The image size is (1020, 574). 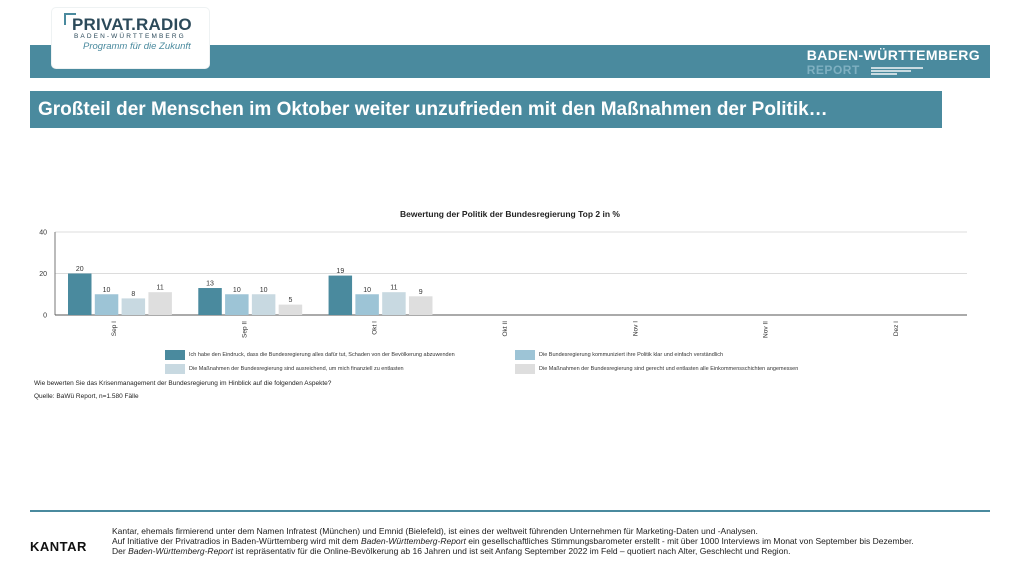 What do you see at coordinates (58, 546) in the screenshot?
I see `kantar-logo: KANTAR` at bounding box center [58, 546].